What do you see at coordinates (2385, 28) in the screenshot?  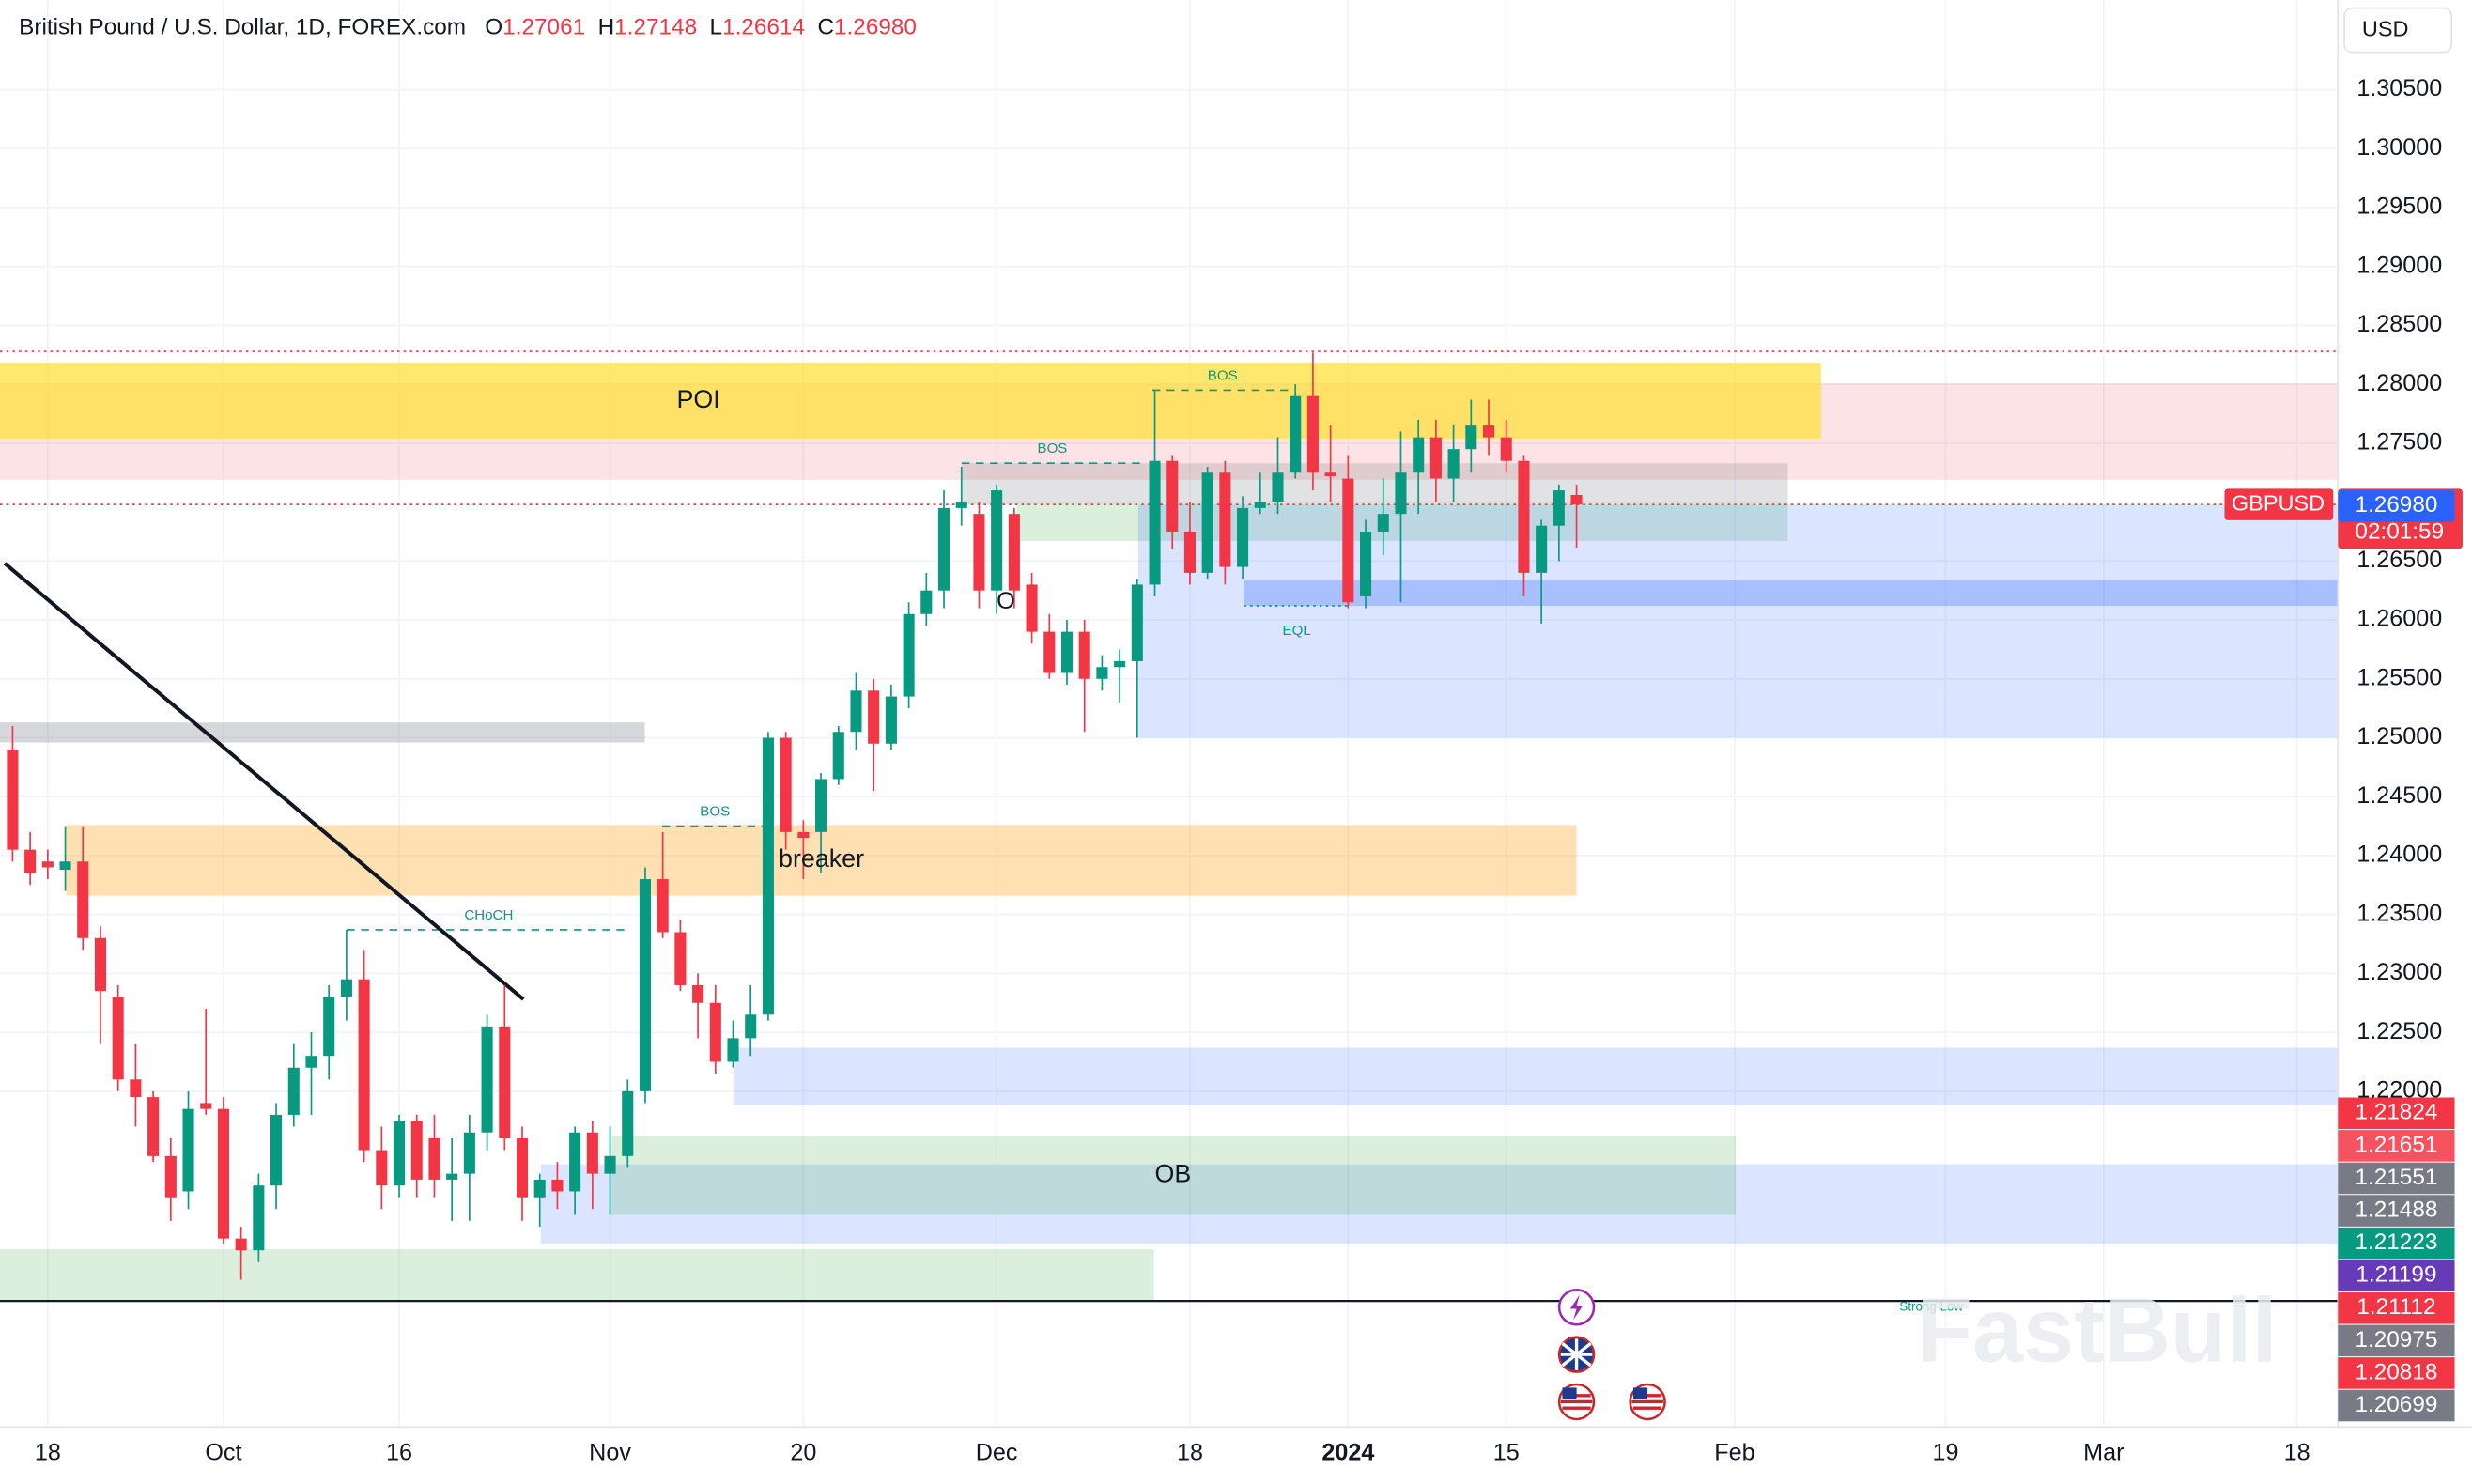 I see `currency: USD` at bounding box center [2385, 28].